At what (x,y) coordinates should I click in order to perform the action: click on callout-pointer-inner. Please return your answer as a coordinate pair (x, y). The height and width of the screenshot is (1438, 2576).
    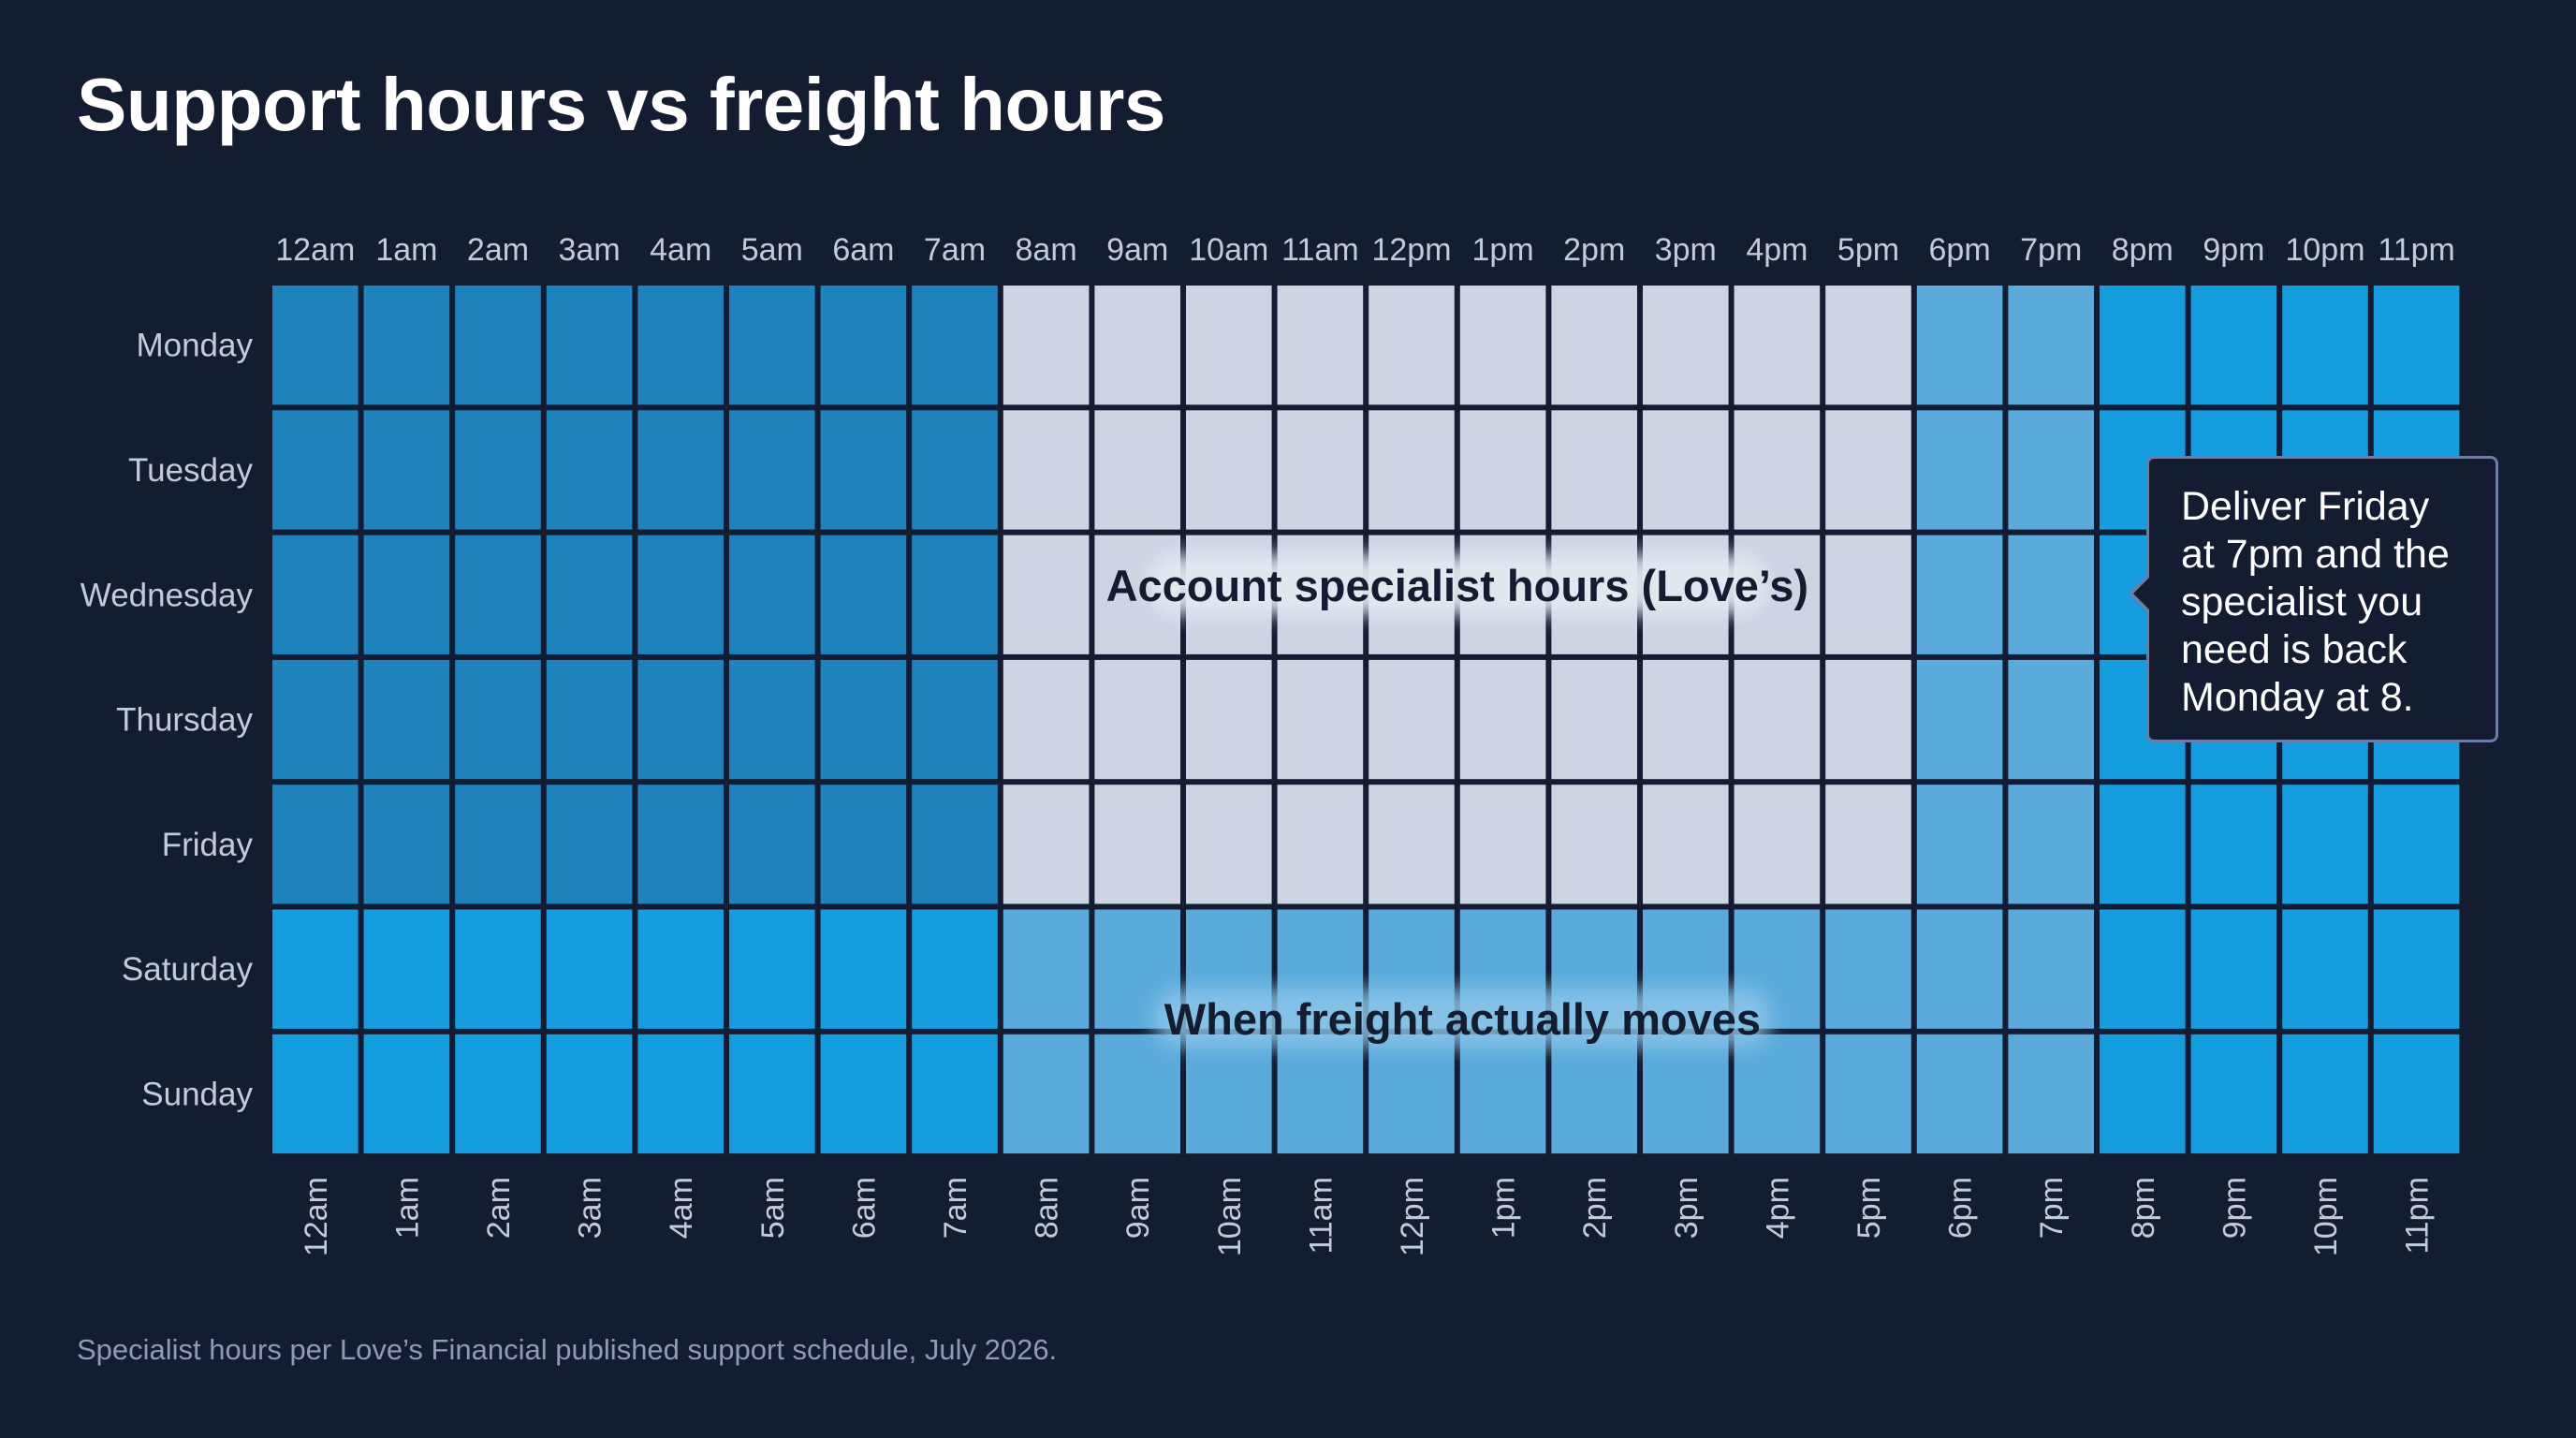
    Looking at the image, I should click on (2141, 593).